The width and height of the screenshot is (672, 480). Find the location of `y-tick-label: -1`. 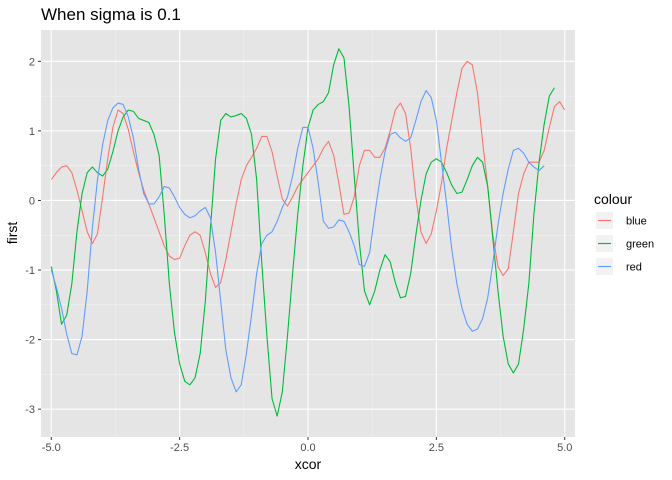

y-tick-label: -1 is located at coordinates (30, 271).